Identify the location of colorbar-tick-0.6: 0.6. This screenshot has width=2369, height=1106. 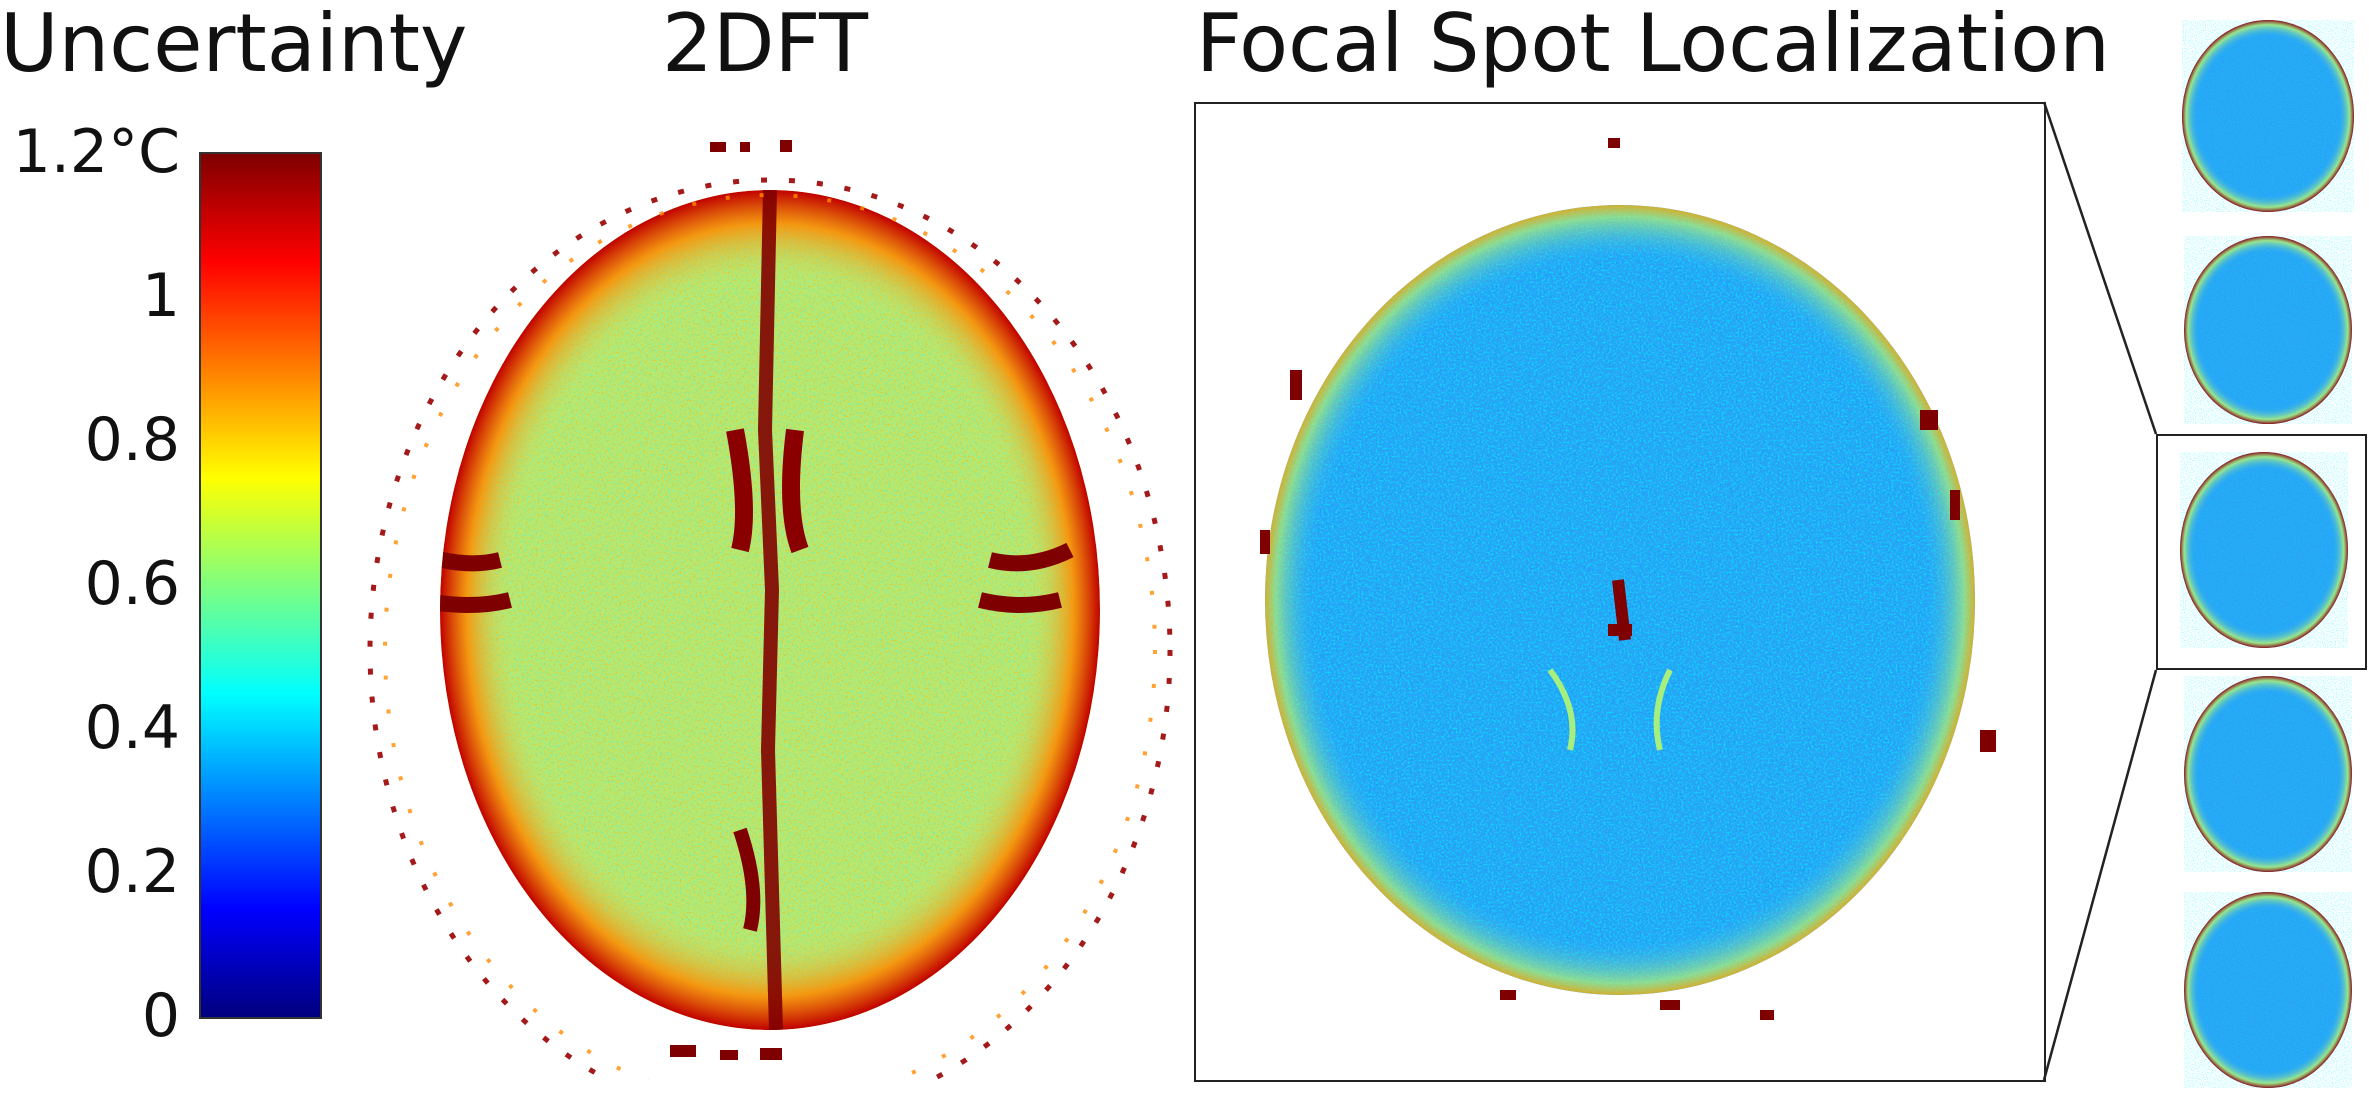
(132, 584).